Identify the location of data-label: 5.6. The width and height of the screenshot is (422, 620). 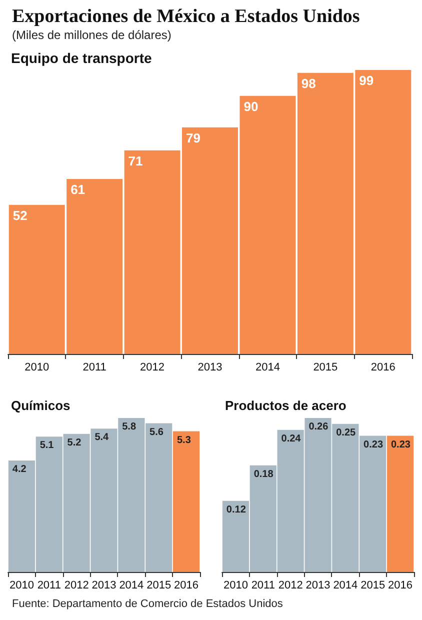
(157, 432).